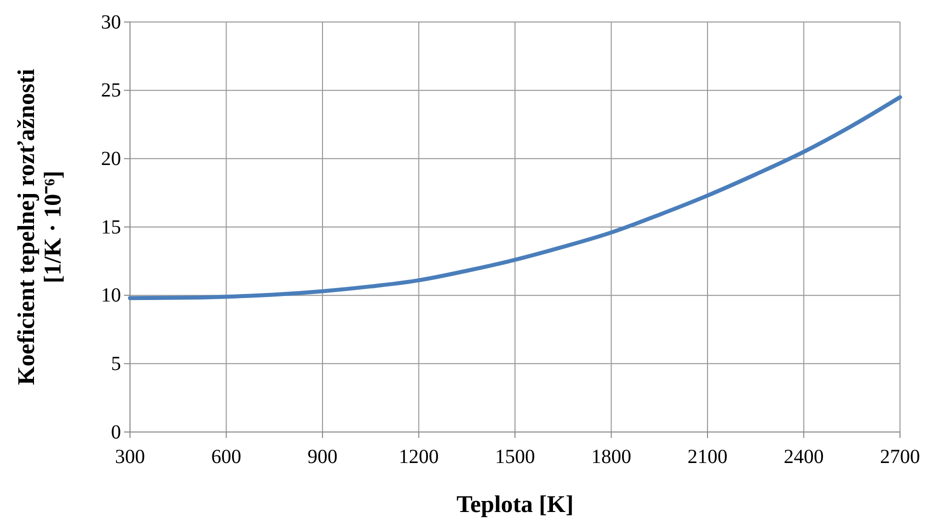 Image resolution: width=930 pixels, height=519 pixels. I want to click on x-tick-label: 1500, so click(515, 457).